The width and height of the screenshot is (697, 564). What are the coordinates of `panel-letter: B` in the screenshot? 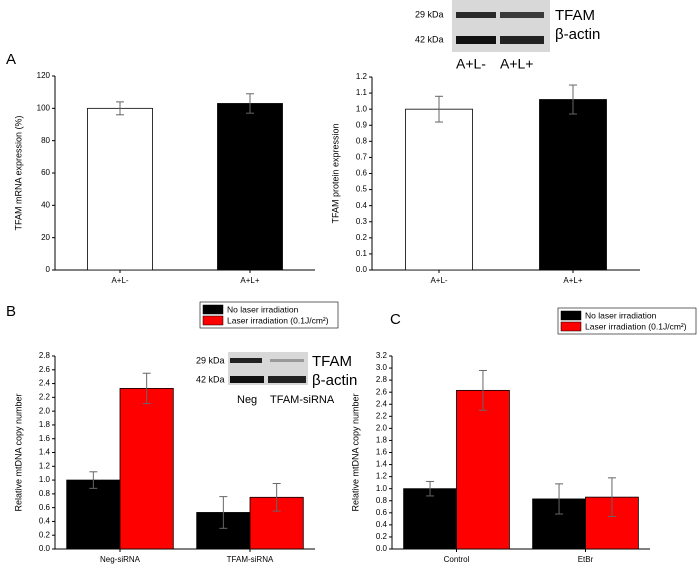 It's located at (11, 311).